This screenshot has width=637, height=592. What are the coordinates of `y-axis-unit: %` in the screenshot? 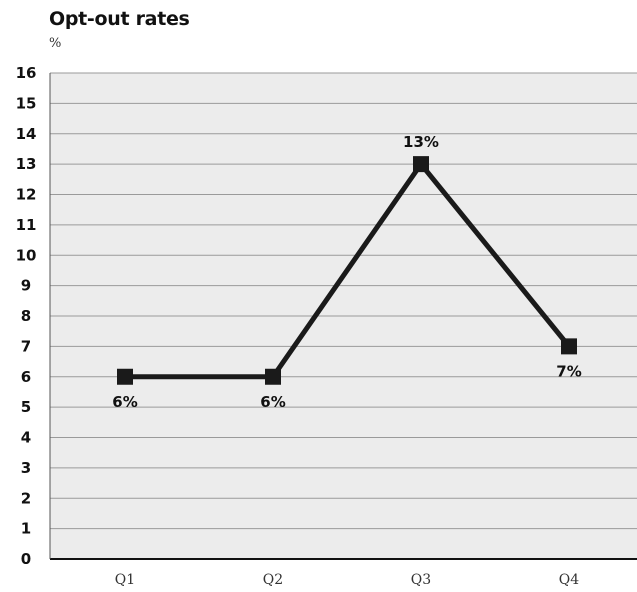 It's located at (55, 43).